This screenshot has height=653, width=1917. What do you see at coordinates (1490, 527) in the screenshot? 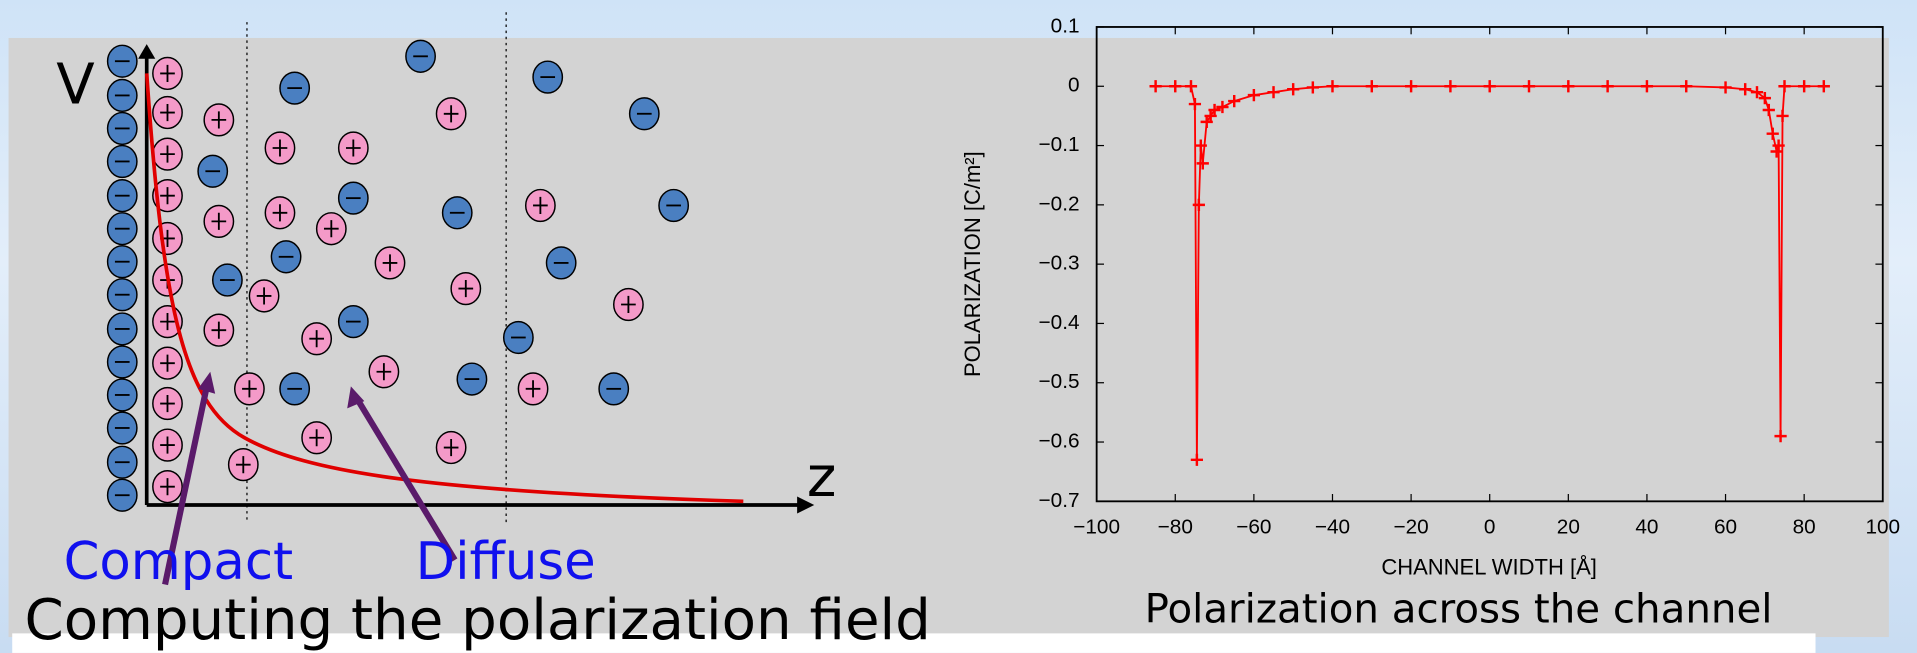
I see `x-tick-label: 0` at bounding box center [1490, 527].